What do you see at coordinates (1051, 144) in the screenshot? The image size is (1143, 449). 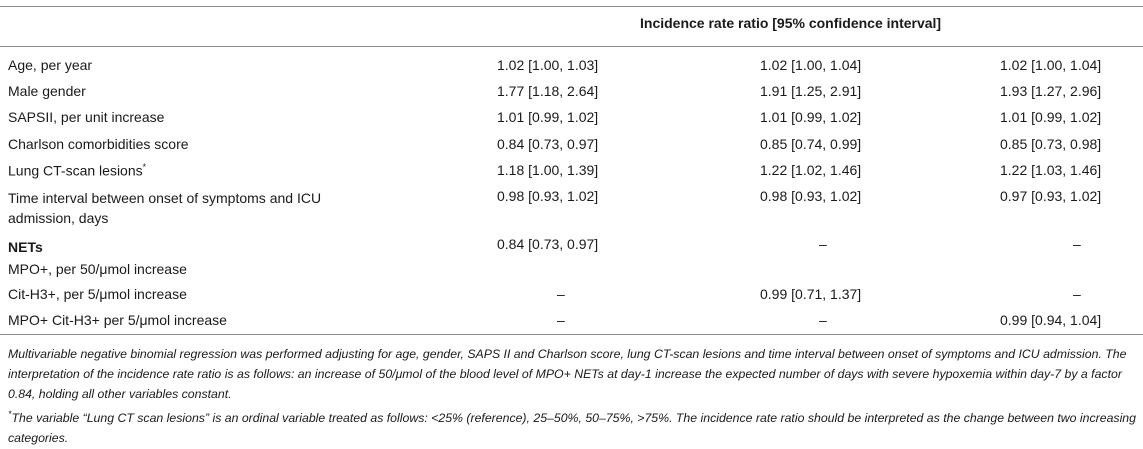 I see `cell-model-3: 0.85 [0.73, 0.98]` at bounding box center [1051, 144].